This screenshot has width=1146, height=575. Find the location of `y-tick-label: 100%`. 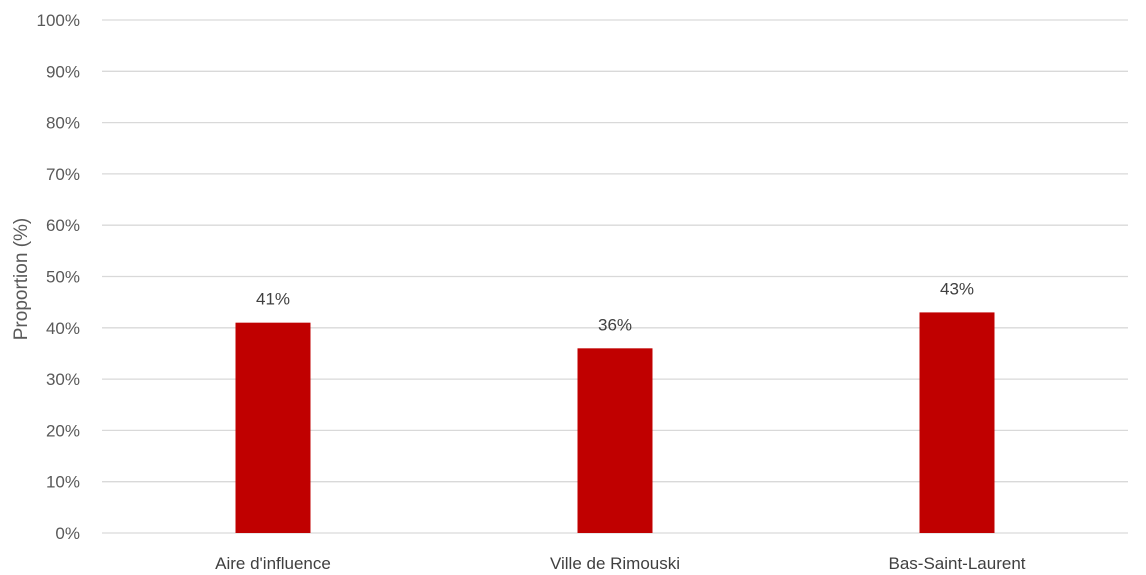

y-tick-label: 100% is located at coordinates (58, 20).